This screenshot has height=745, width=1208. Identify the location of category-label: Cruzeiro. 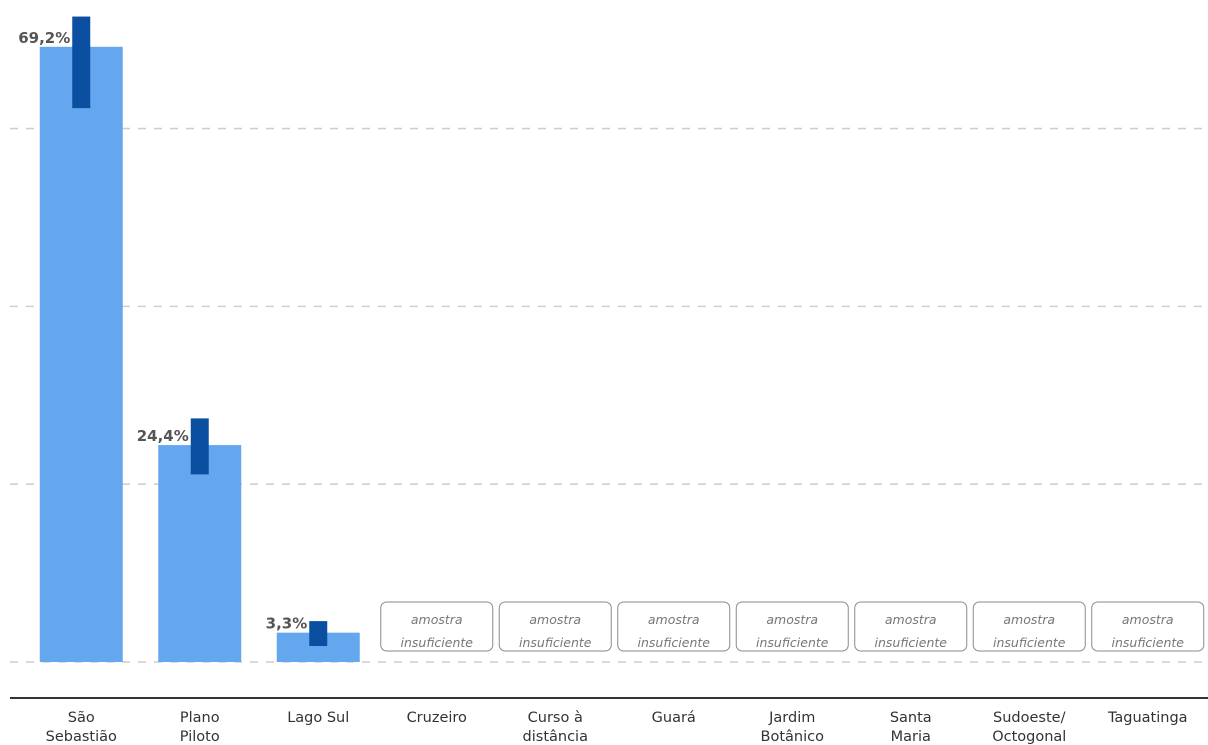
(437, 718).